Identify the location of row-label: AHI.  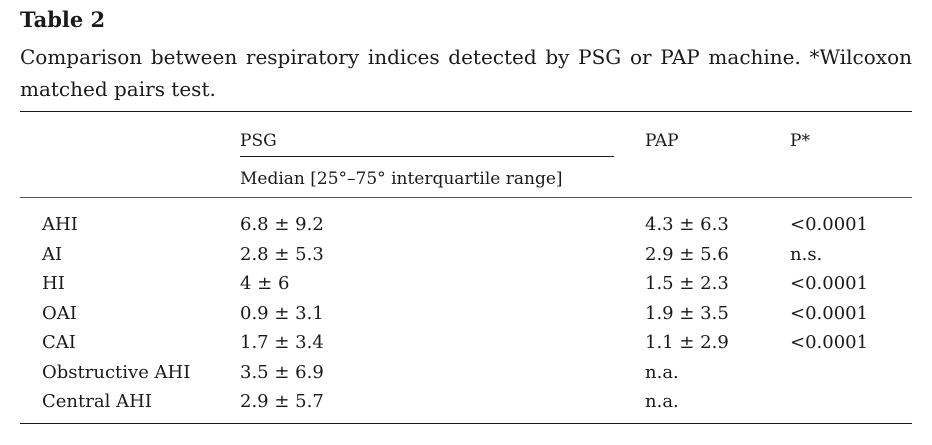
(60, 224).